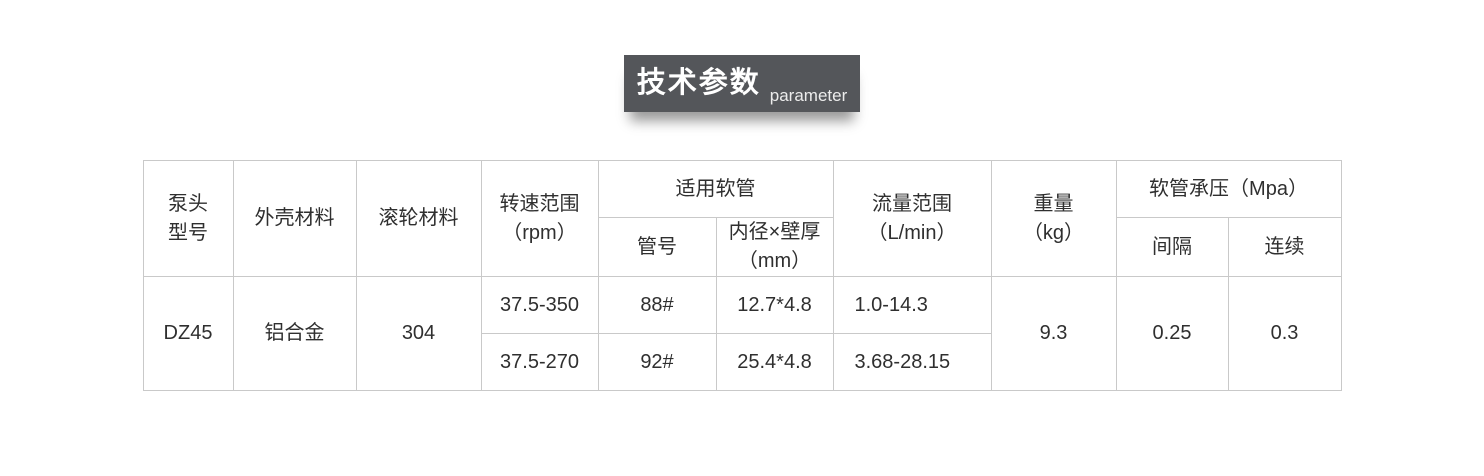  What do you see at coordinates (188, 218) in the screenshot?
I see `header-pump-model: 泵头 型号` at bounding box center [188, 218].